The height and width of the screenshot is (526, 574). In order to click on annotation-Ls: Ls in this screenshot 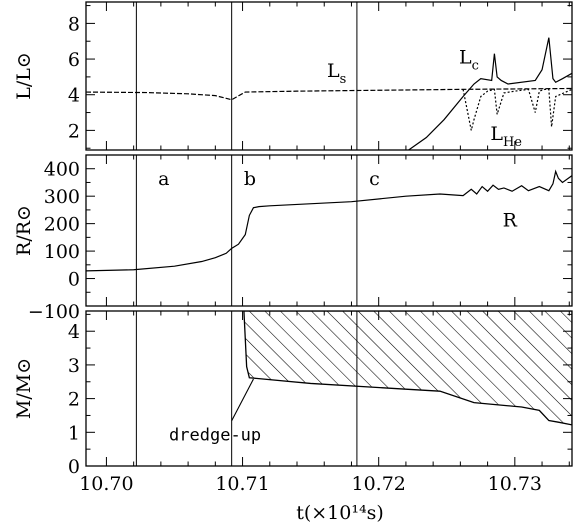, I will do `click(336, 73)`.